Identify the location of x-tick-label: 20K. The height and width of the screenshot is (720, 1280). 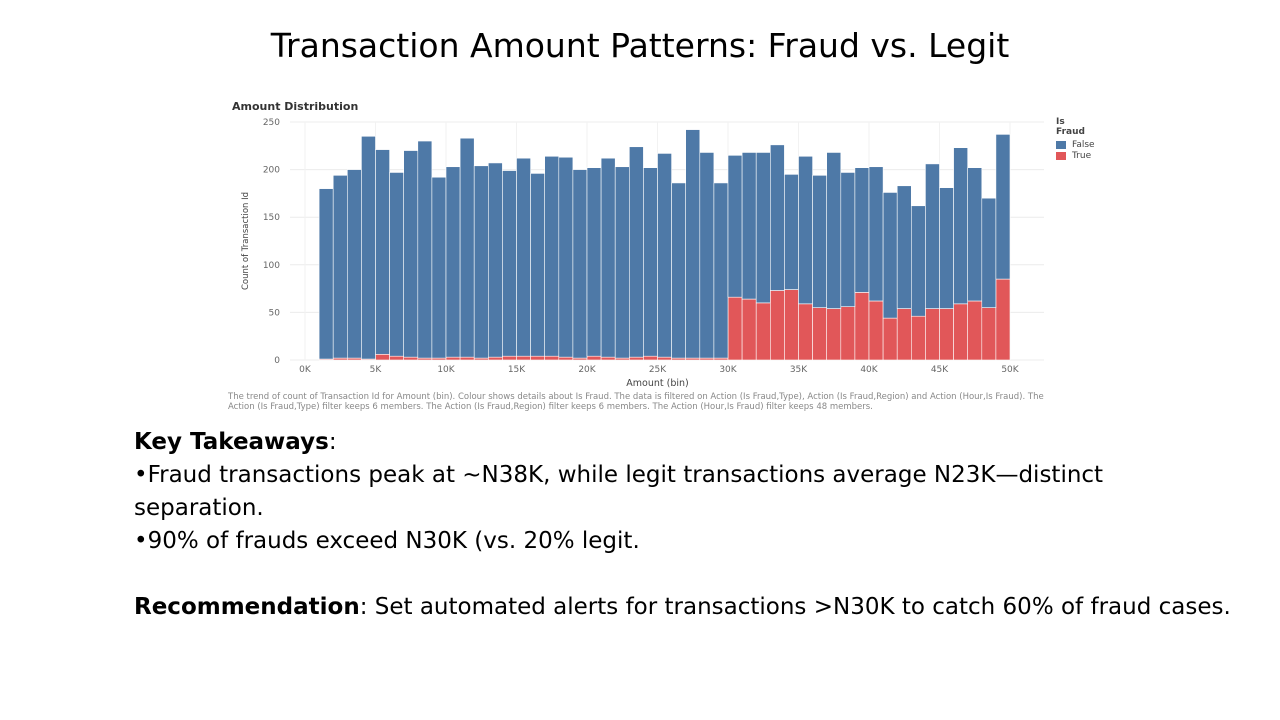
(587, 370).